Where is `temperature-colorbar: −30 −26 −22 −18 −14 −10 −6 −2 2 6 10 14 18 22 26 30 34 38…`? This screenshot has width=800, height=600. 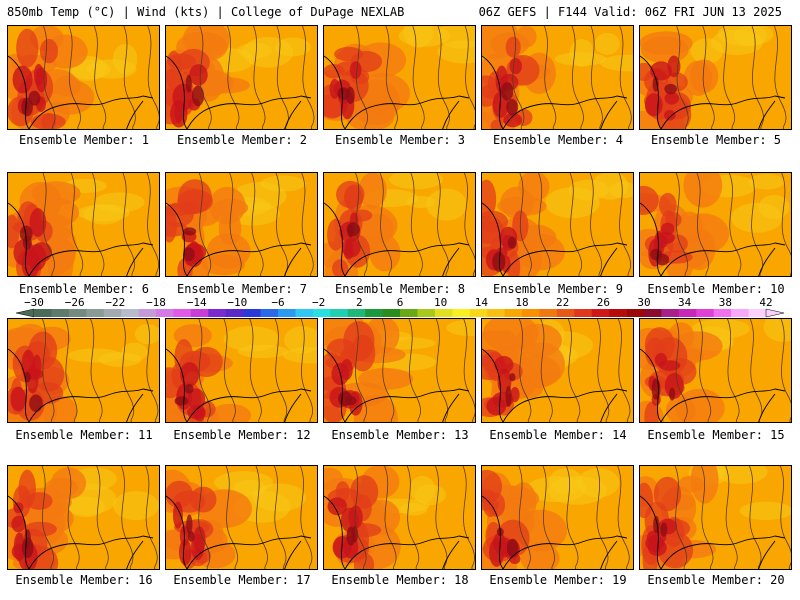
temperature-colorbar: −30 −26 −22 −18 −14 −10 −6 −2 2 6 10 14 18 22 26 30 34 38… is located at coordinates (400, 307).